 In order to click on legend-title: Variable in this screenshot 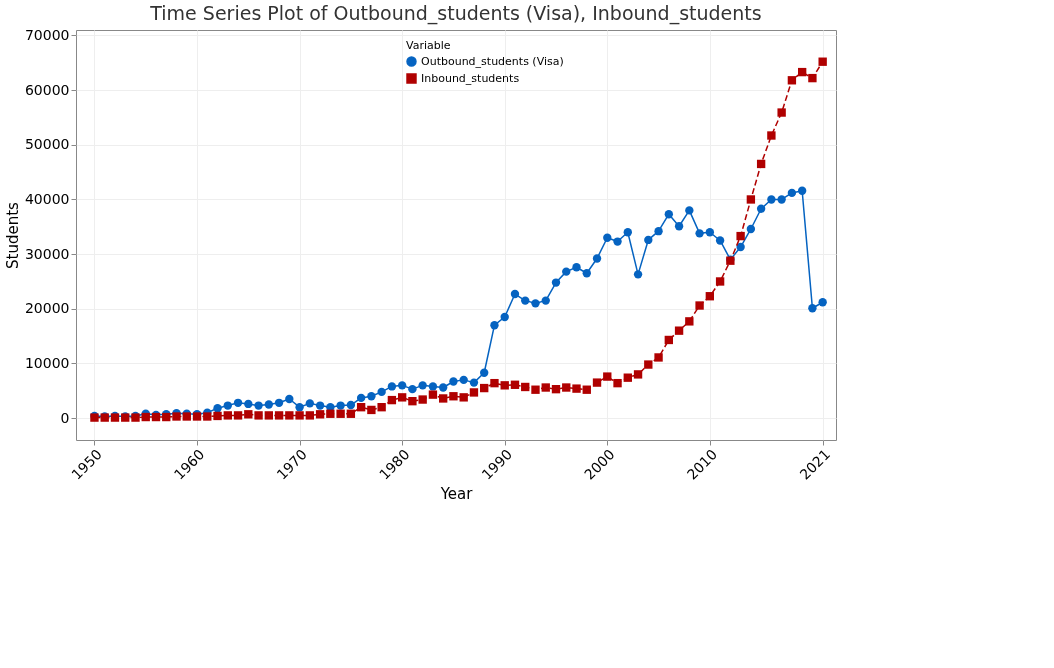, I will do `click(428, 45)`.